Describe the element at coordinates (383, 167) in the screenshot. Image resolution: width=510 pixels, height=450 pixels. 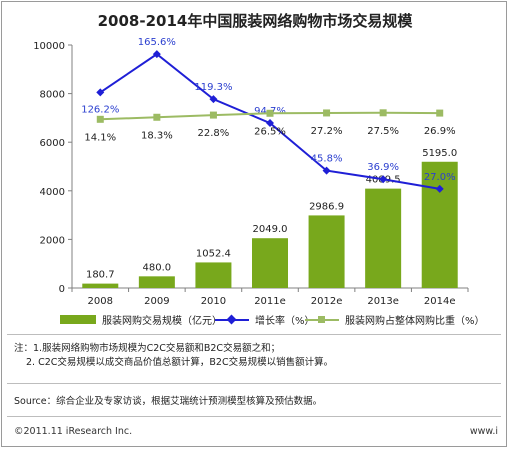
I see `growth-value-label: 36.9%` at that location.